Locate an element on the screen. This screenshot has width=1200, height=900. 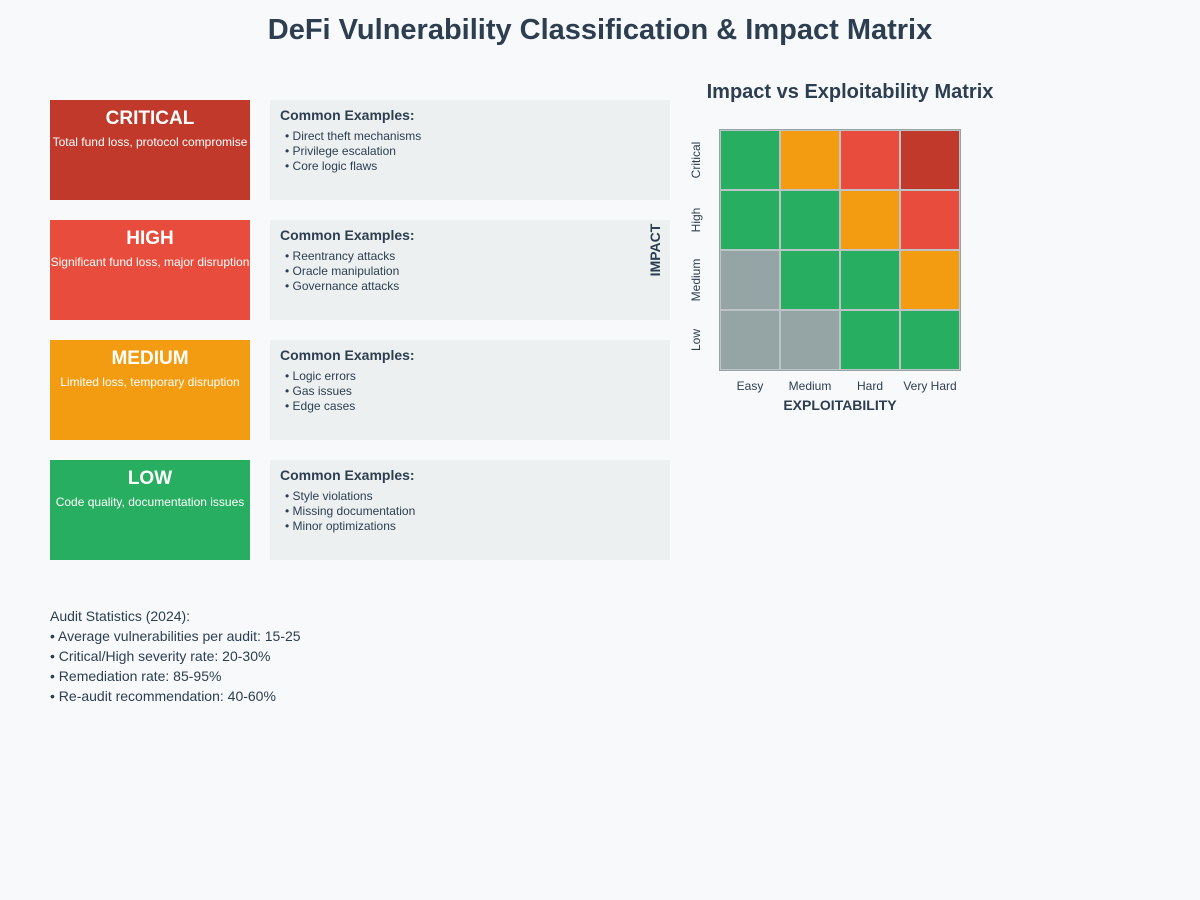
severity-description: Code quality, documentation issues is located at coordinates (150, 502).